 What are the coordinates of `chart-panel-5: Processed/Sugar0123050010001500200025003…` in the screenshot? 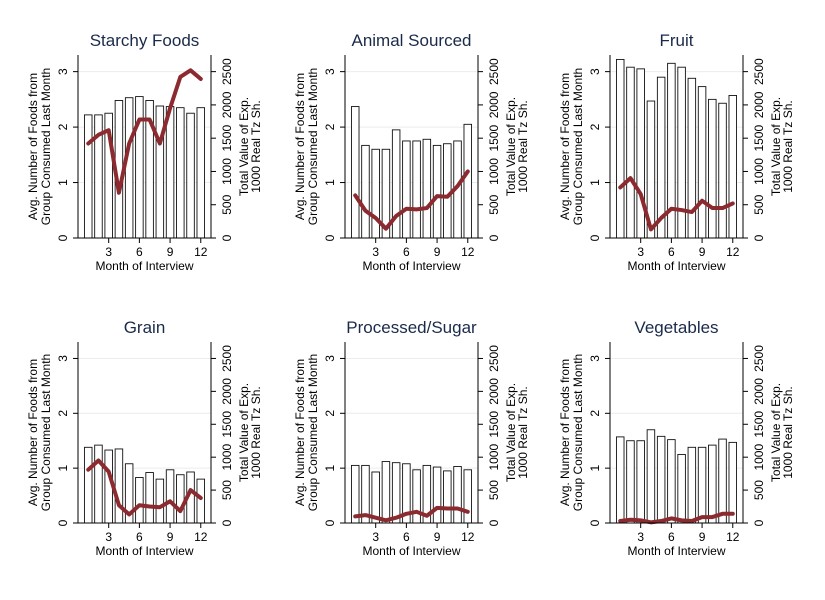 It's located at (411, 438).